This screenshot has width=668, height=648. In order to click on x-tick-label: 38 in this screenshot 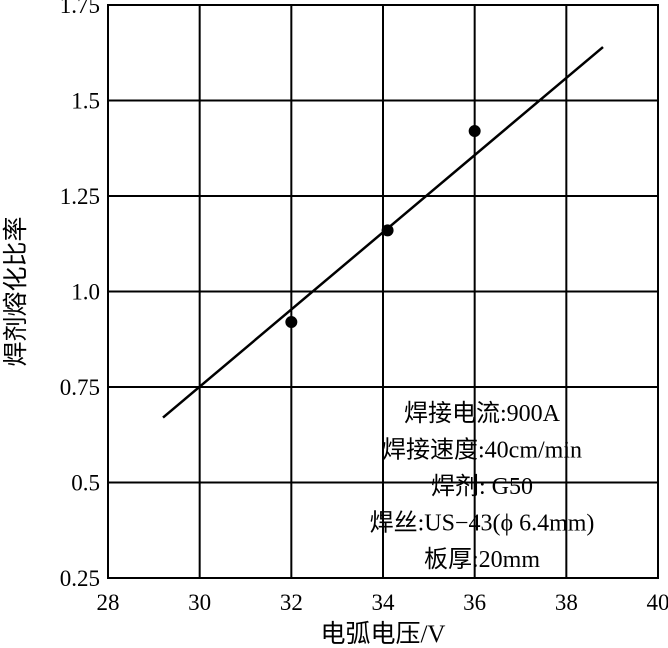, I will do `click(566, 602)`.